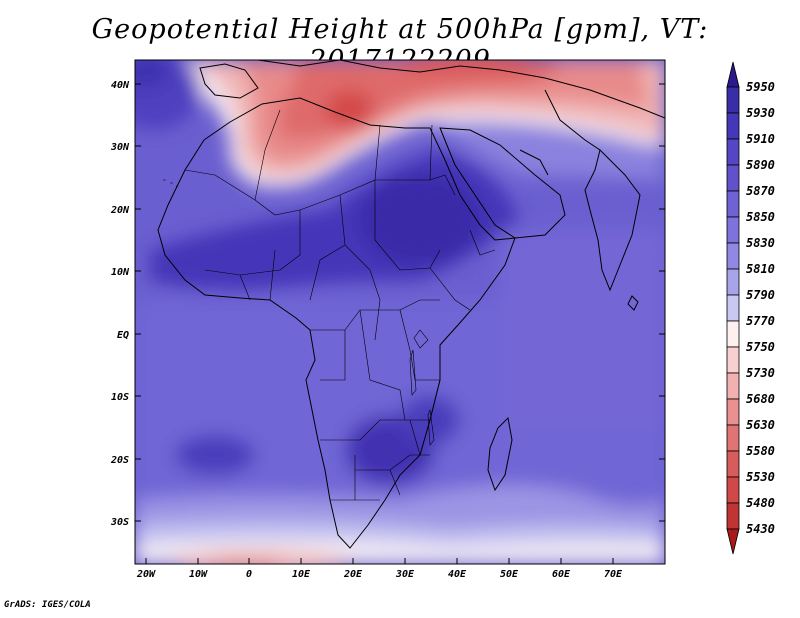 The image size is (800, 618). What do you see at coordinates (120, 272) in the screenshot?
I see `lat-label-10n: 10N` at bounding box center [120, 272].